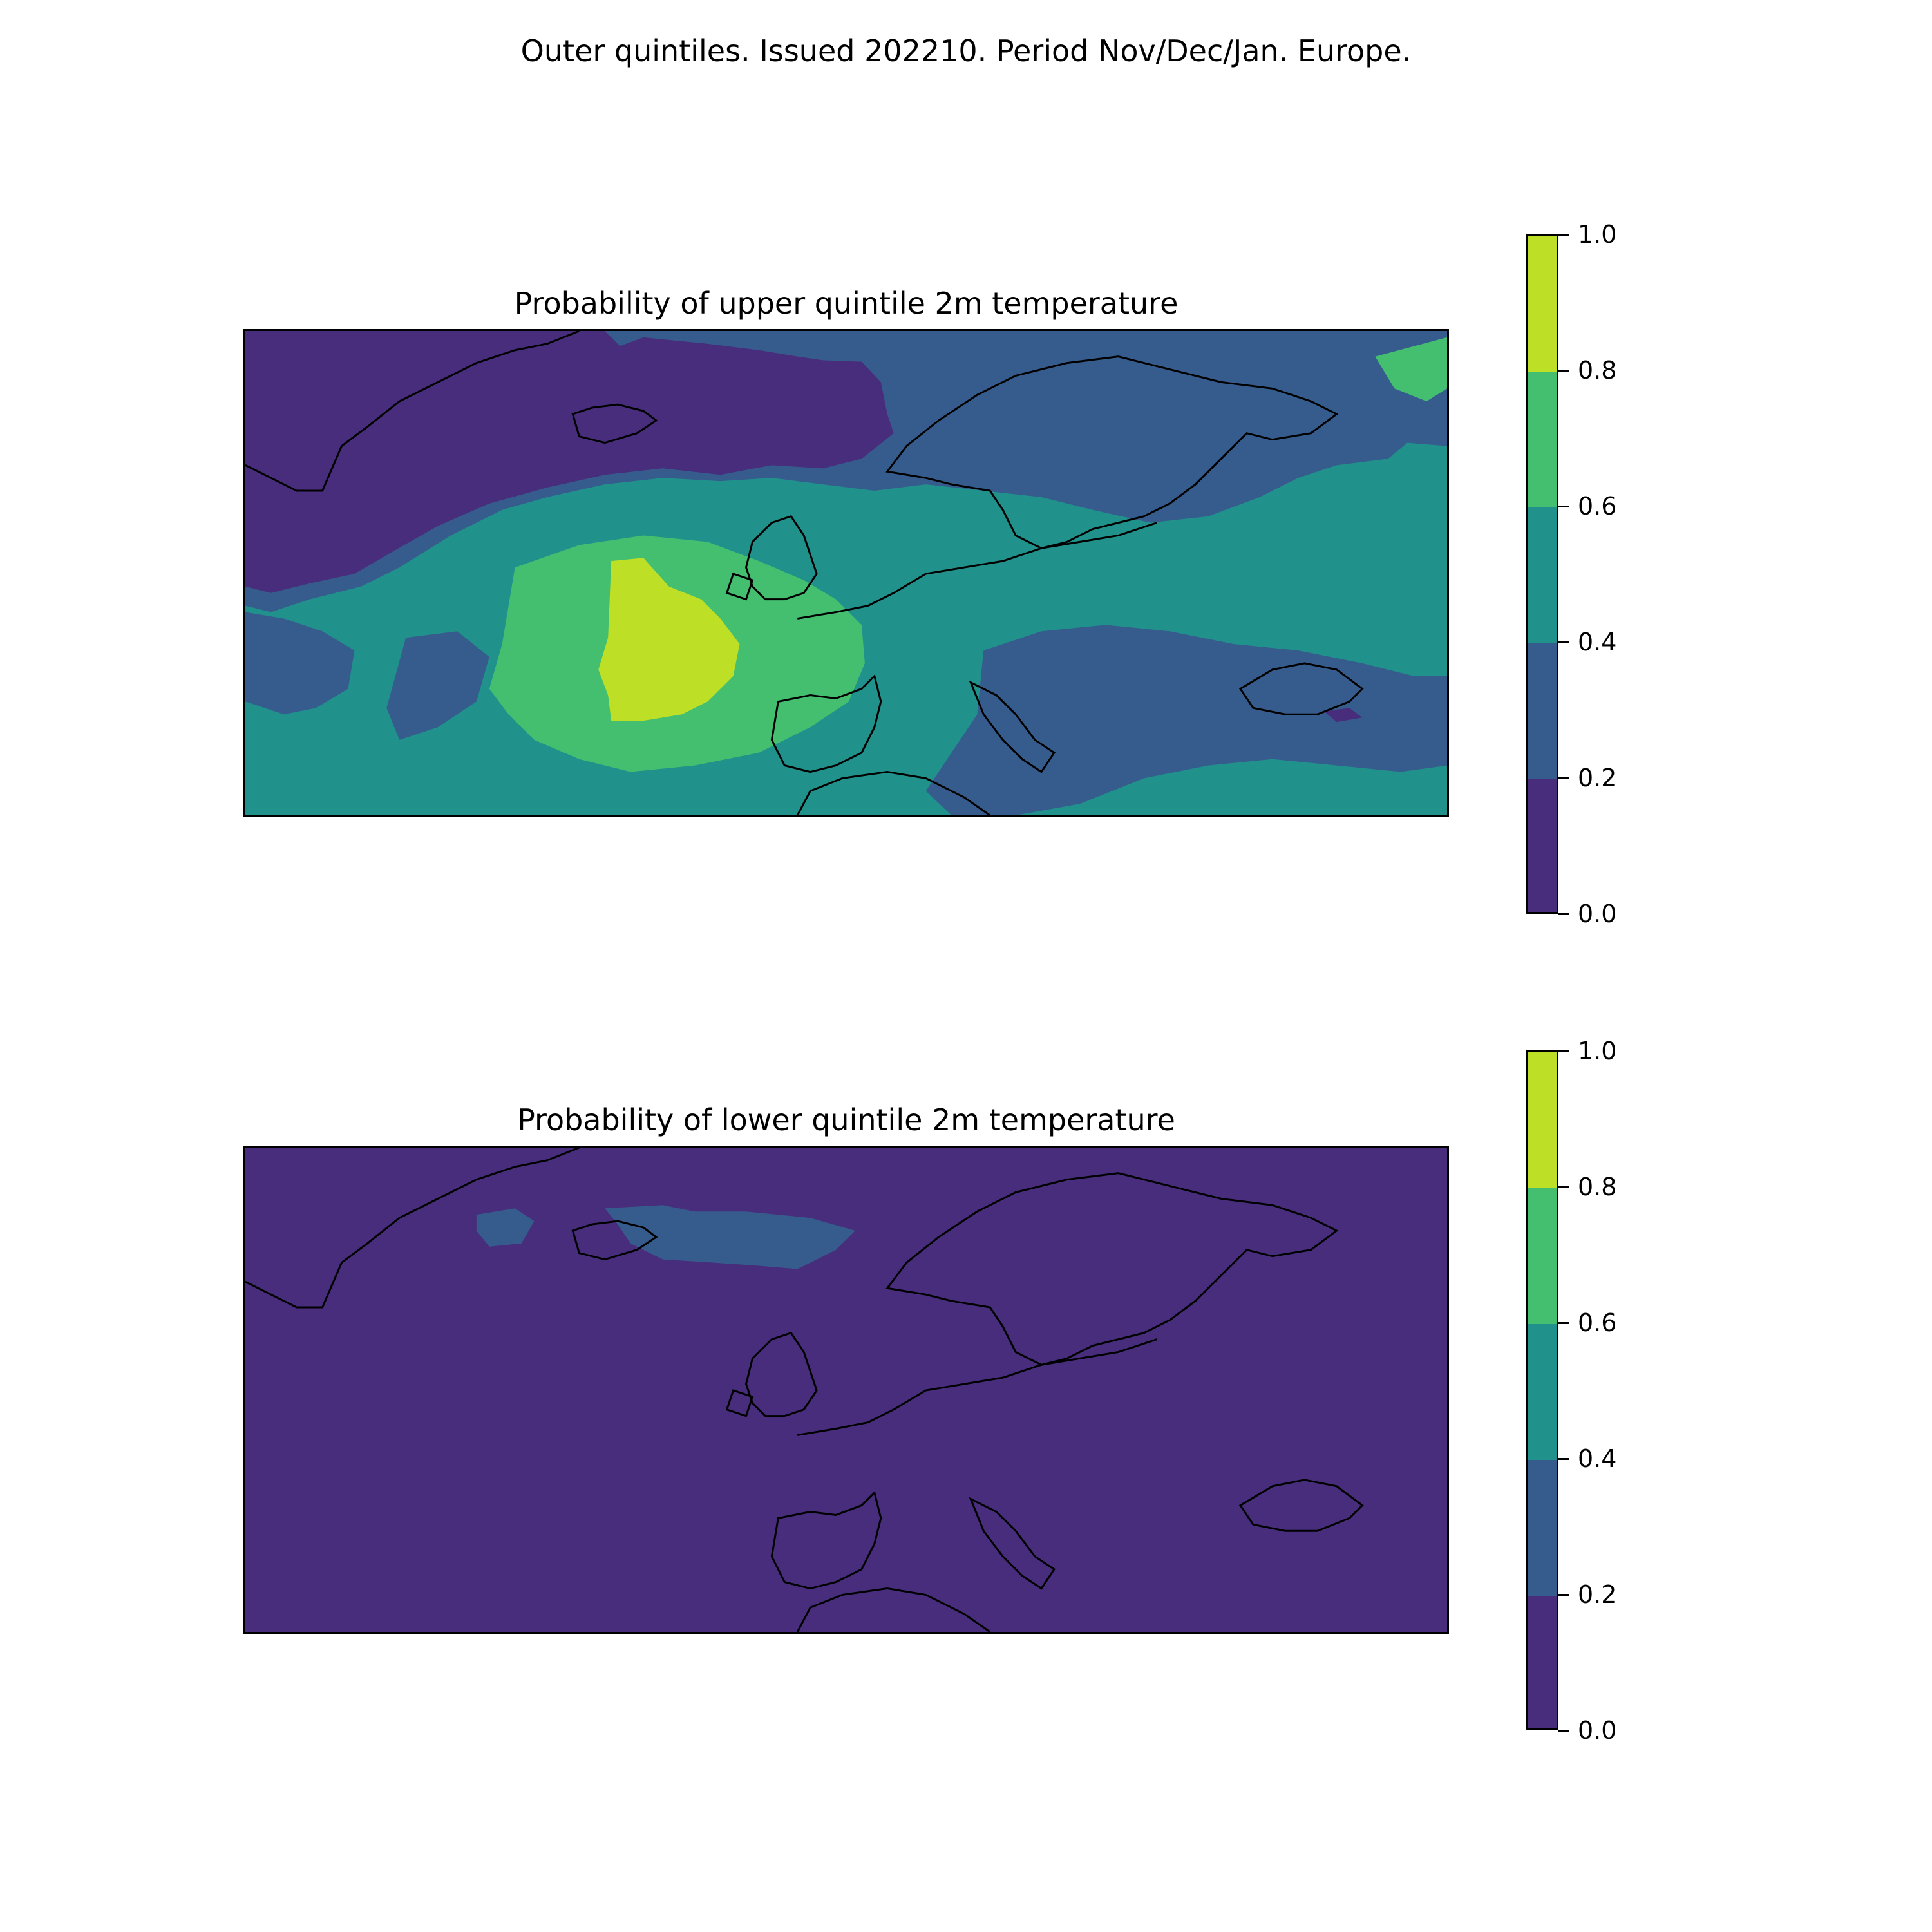 The height and width of the screenshot is (1932, 1932). What do you see at coordinates (1301, 1506) in the screenshot?
I see `lower-coast-black-sea` at bounding box center [1301, 1506].